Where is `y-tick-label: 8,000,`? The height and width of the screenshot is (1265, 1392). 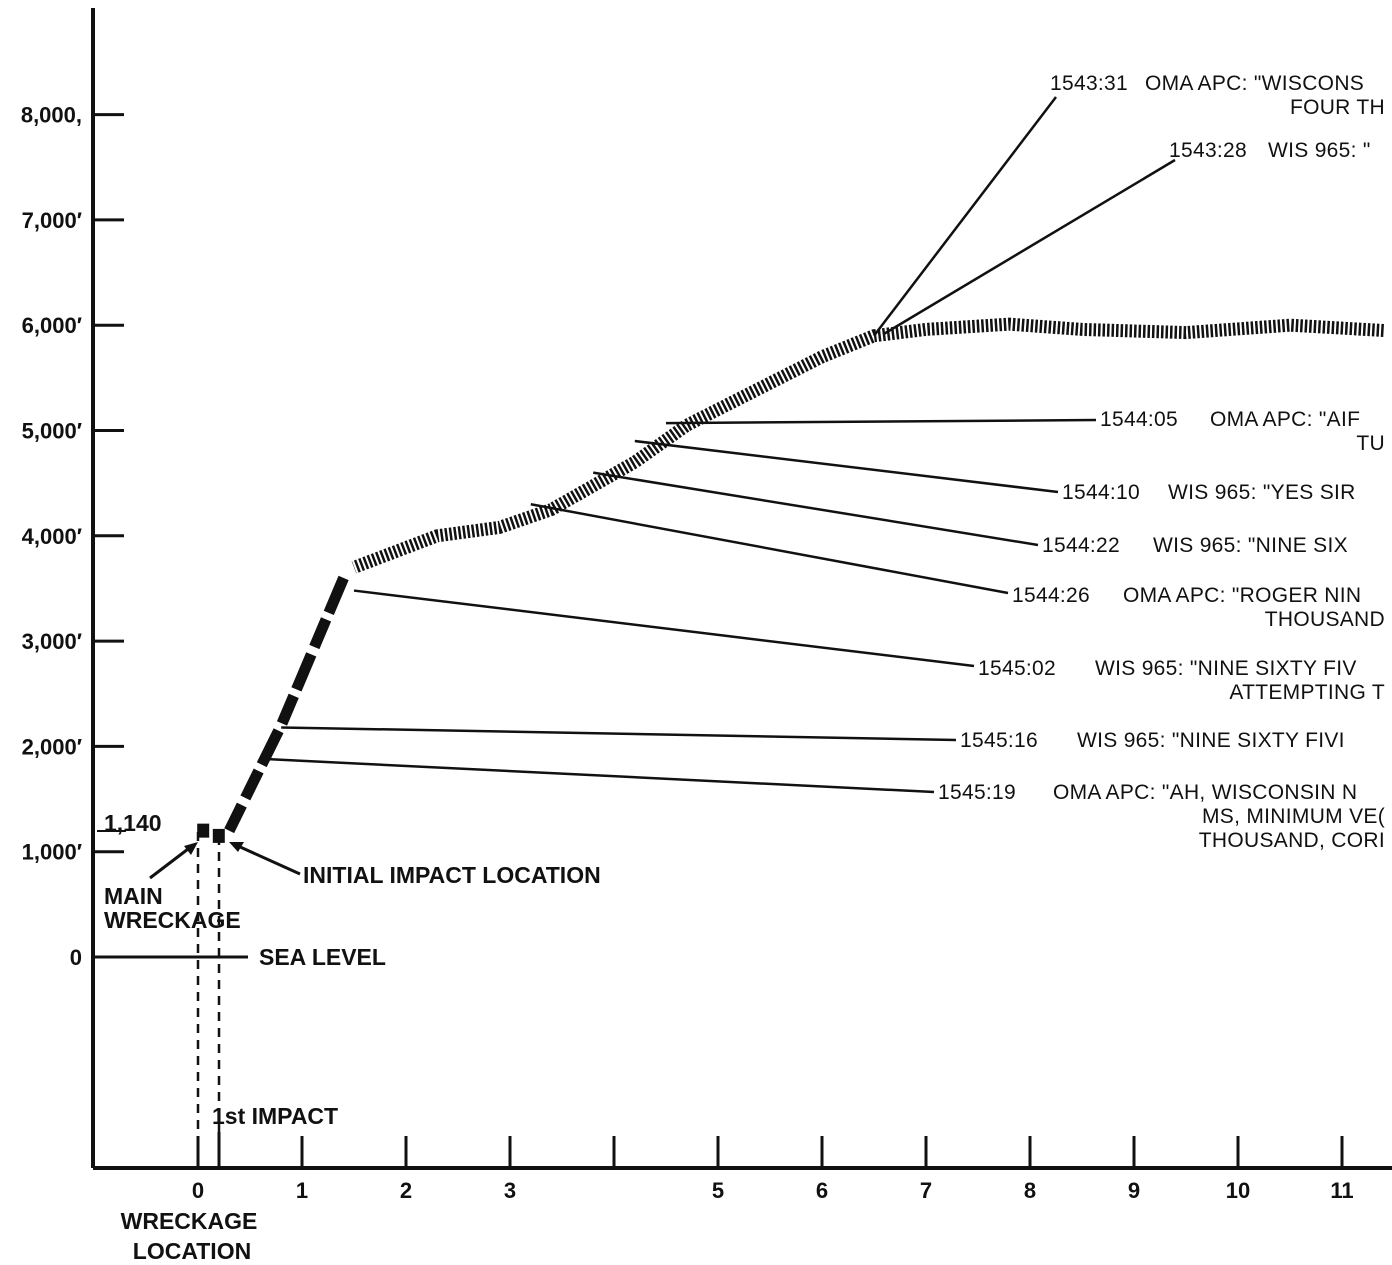
y-tick-label: 8,000, is located at coordinates (51, 115).